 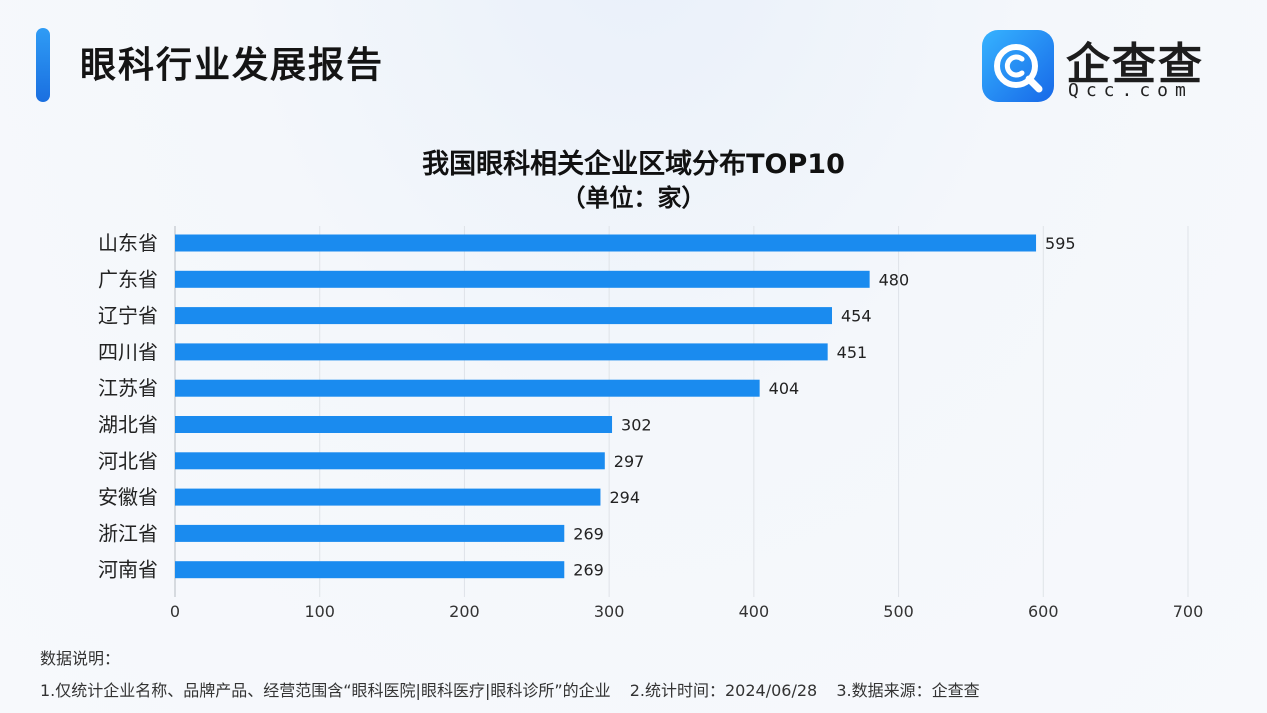 What do you see at coordinates (1043, 611) in the screenshot?
I see `x-tick-label: 600` at bounding box center [1043, 611].